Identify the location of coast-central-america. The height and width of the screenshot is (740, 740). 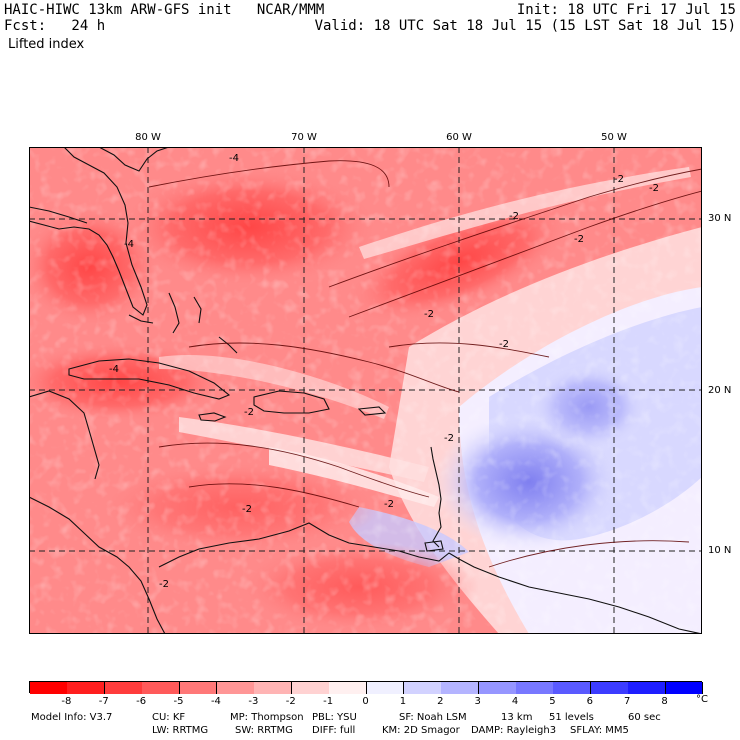
(97, 565).